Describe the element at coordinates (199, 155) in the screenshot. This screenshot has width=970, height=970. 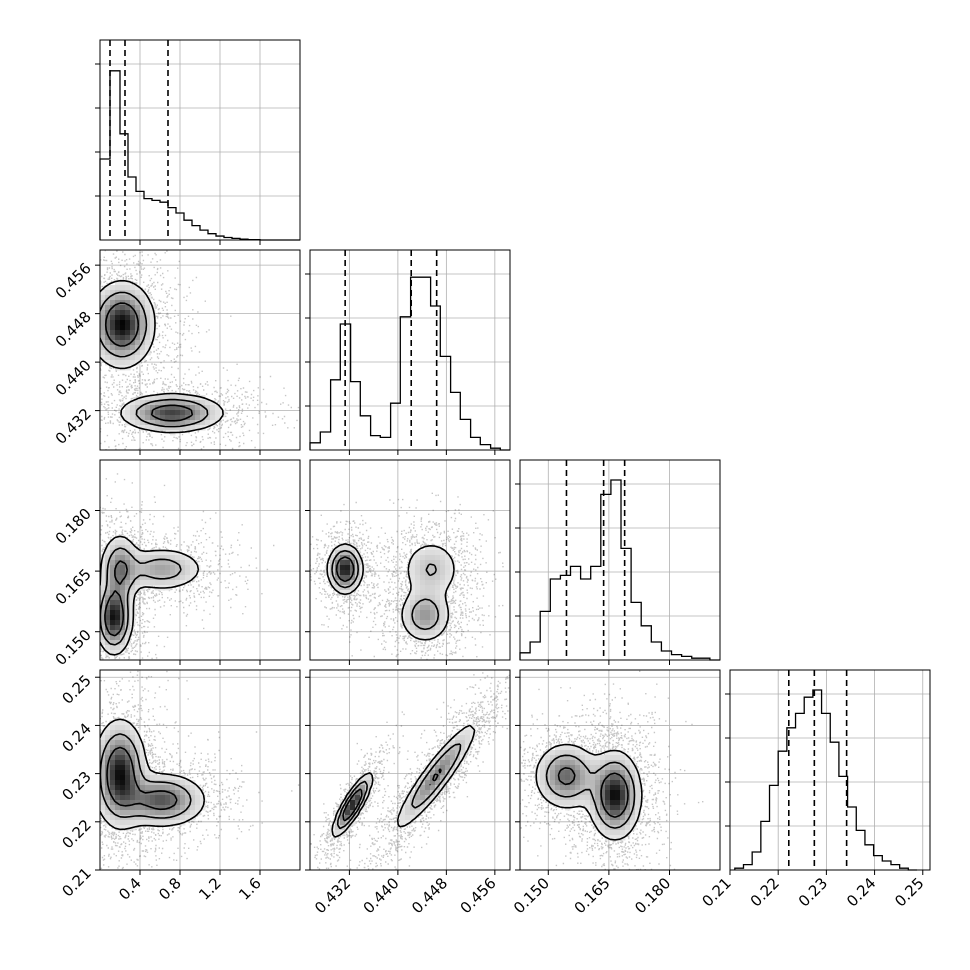
I see `histogram-series` at that location.